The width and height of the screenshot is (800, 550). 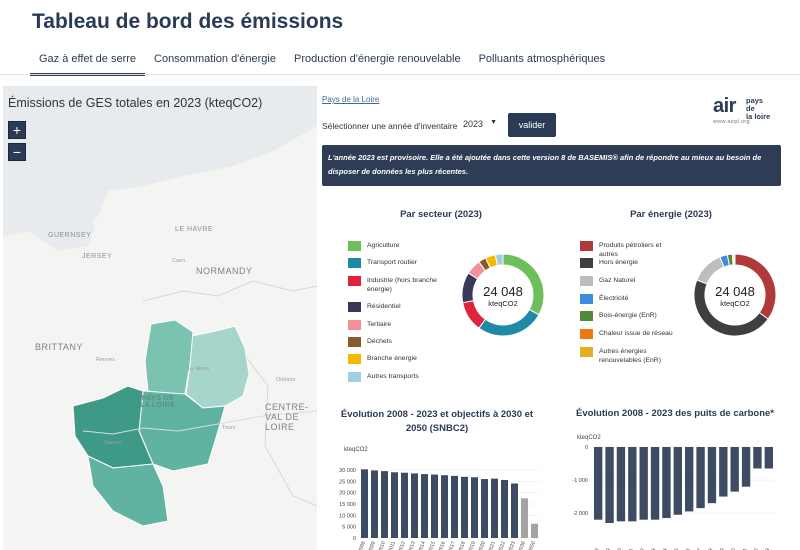 I want to click on legend-label: Transport routier, so click(x=392, y=262).